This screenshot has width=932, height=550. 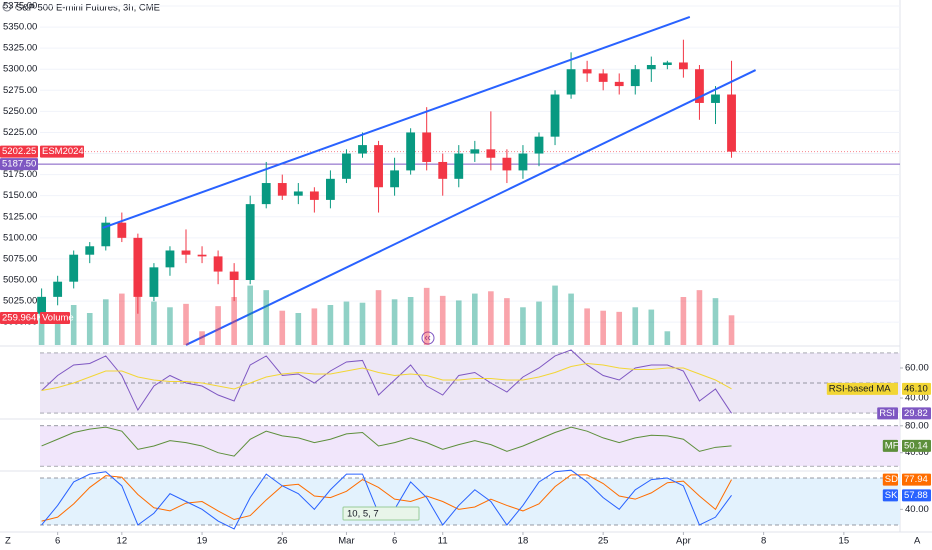 I want to click on x-tick-label: 11, so click(x=443, y=541).